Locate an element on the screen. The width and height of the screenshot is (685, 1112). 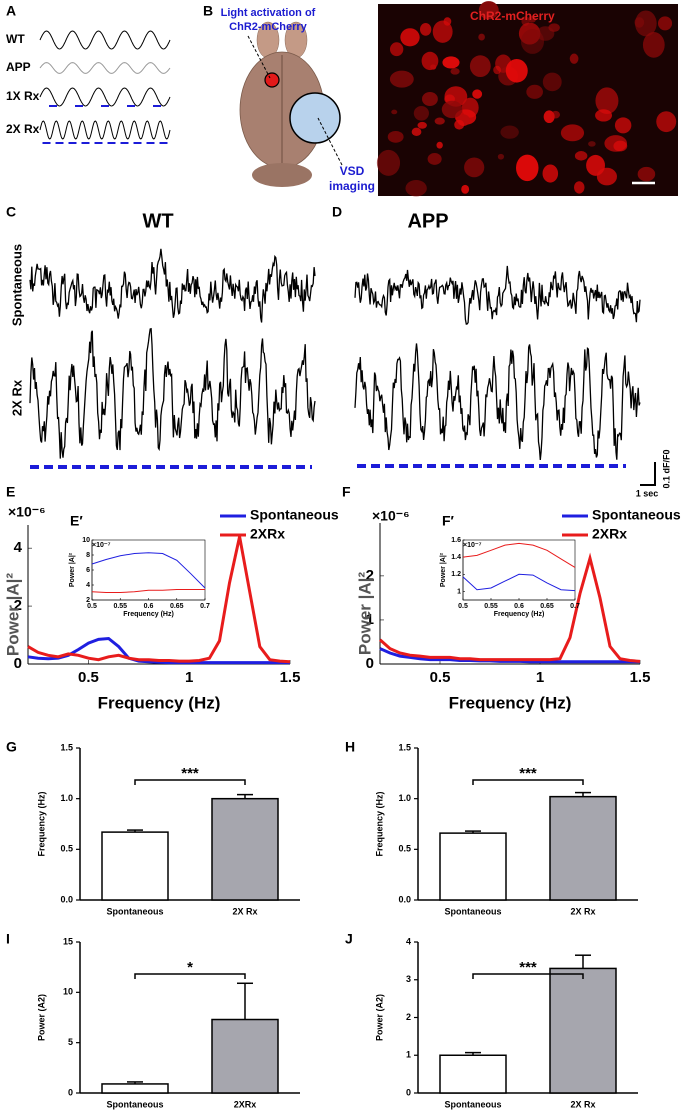
annotation: ChR2-mCherry is located at coordinates (268, 27).